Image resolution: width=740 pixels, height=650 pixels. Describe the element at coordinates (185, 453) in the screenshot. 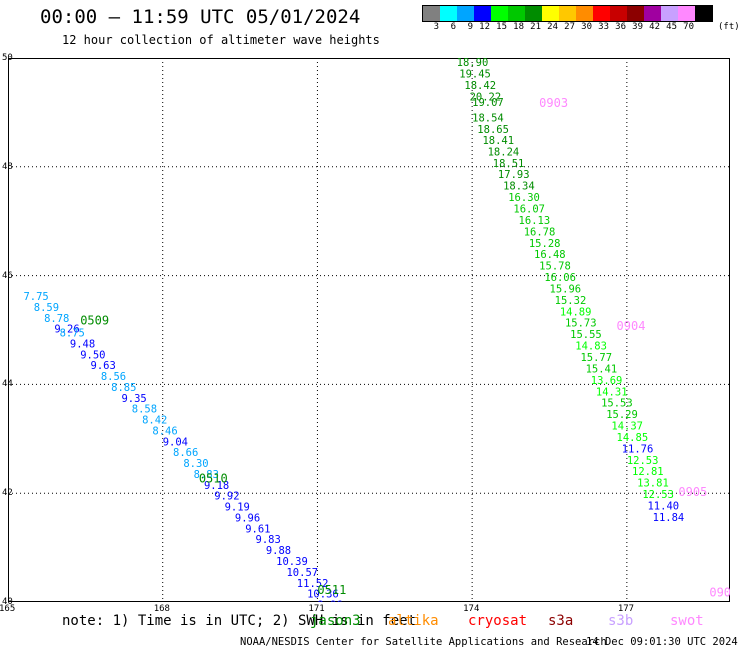

I see `wave-height-value: 8.66` at that location.